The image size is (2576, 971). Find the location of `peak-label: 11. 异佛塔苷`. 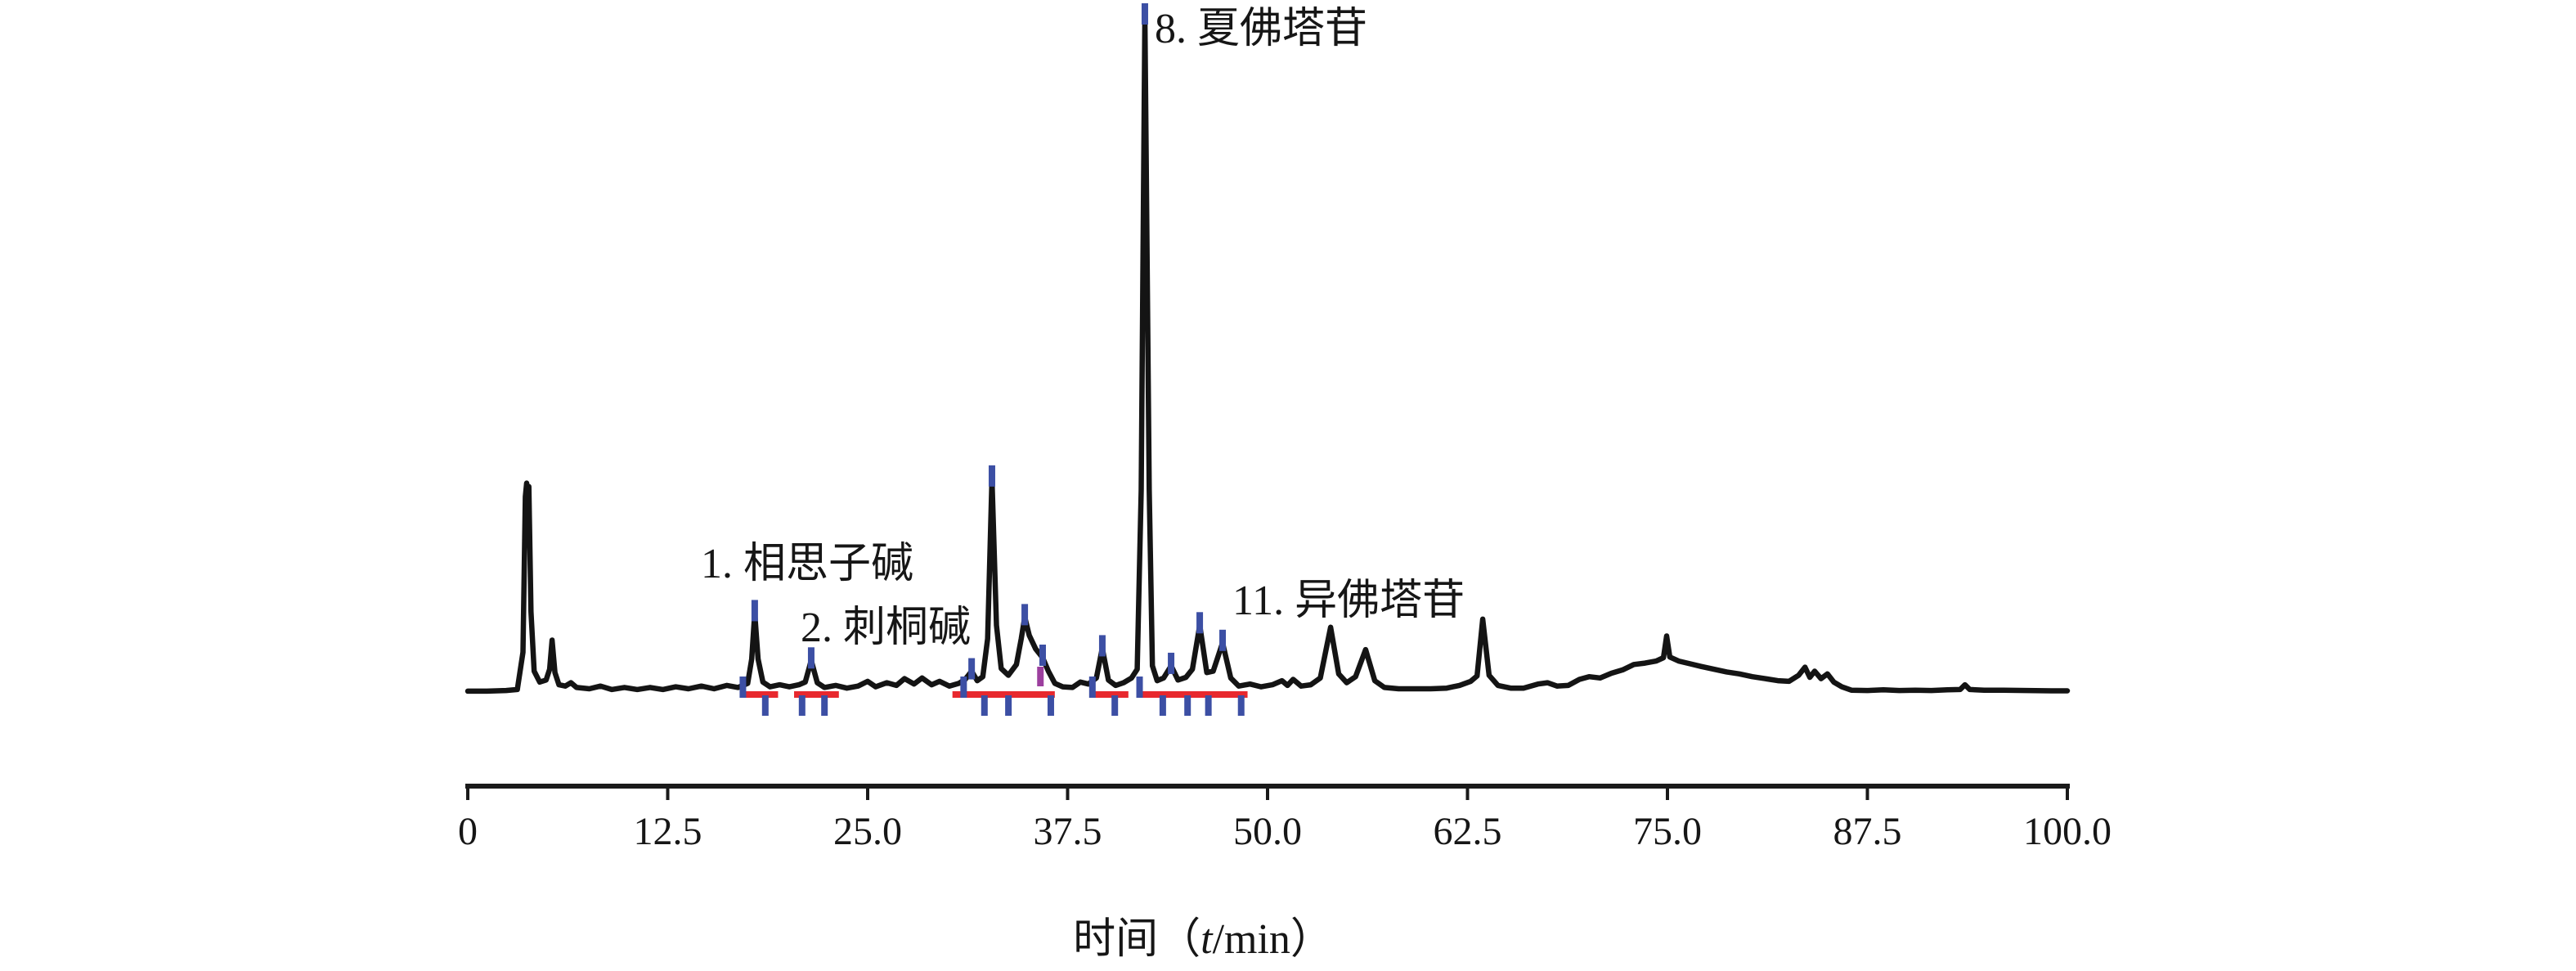

peak-label: 11. 异佛塔苷 is located at coordinates (1348, 601).